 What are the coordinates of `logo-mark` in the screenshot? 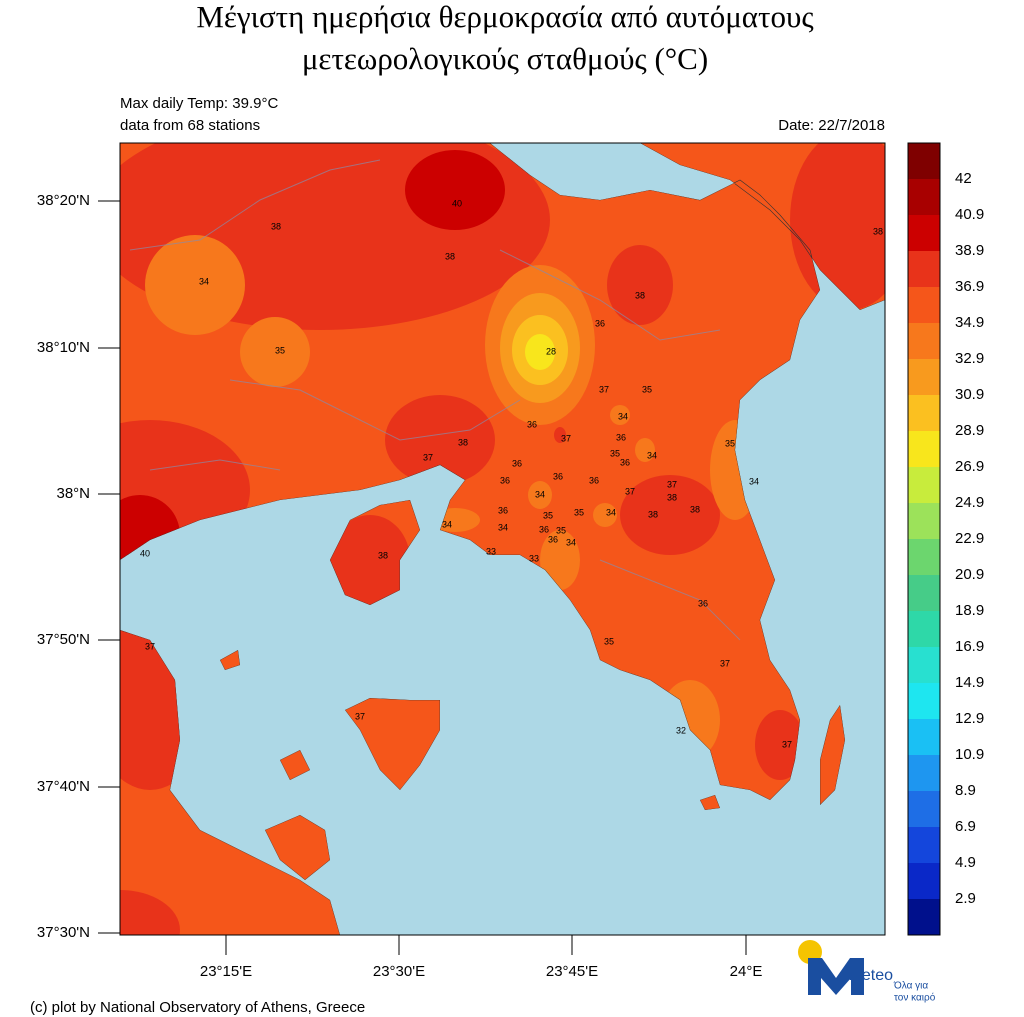 It's located at (836, 976).